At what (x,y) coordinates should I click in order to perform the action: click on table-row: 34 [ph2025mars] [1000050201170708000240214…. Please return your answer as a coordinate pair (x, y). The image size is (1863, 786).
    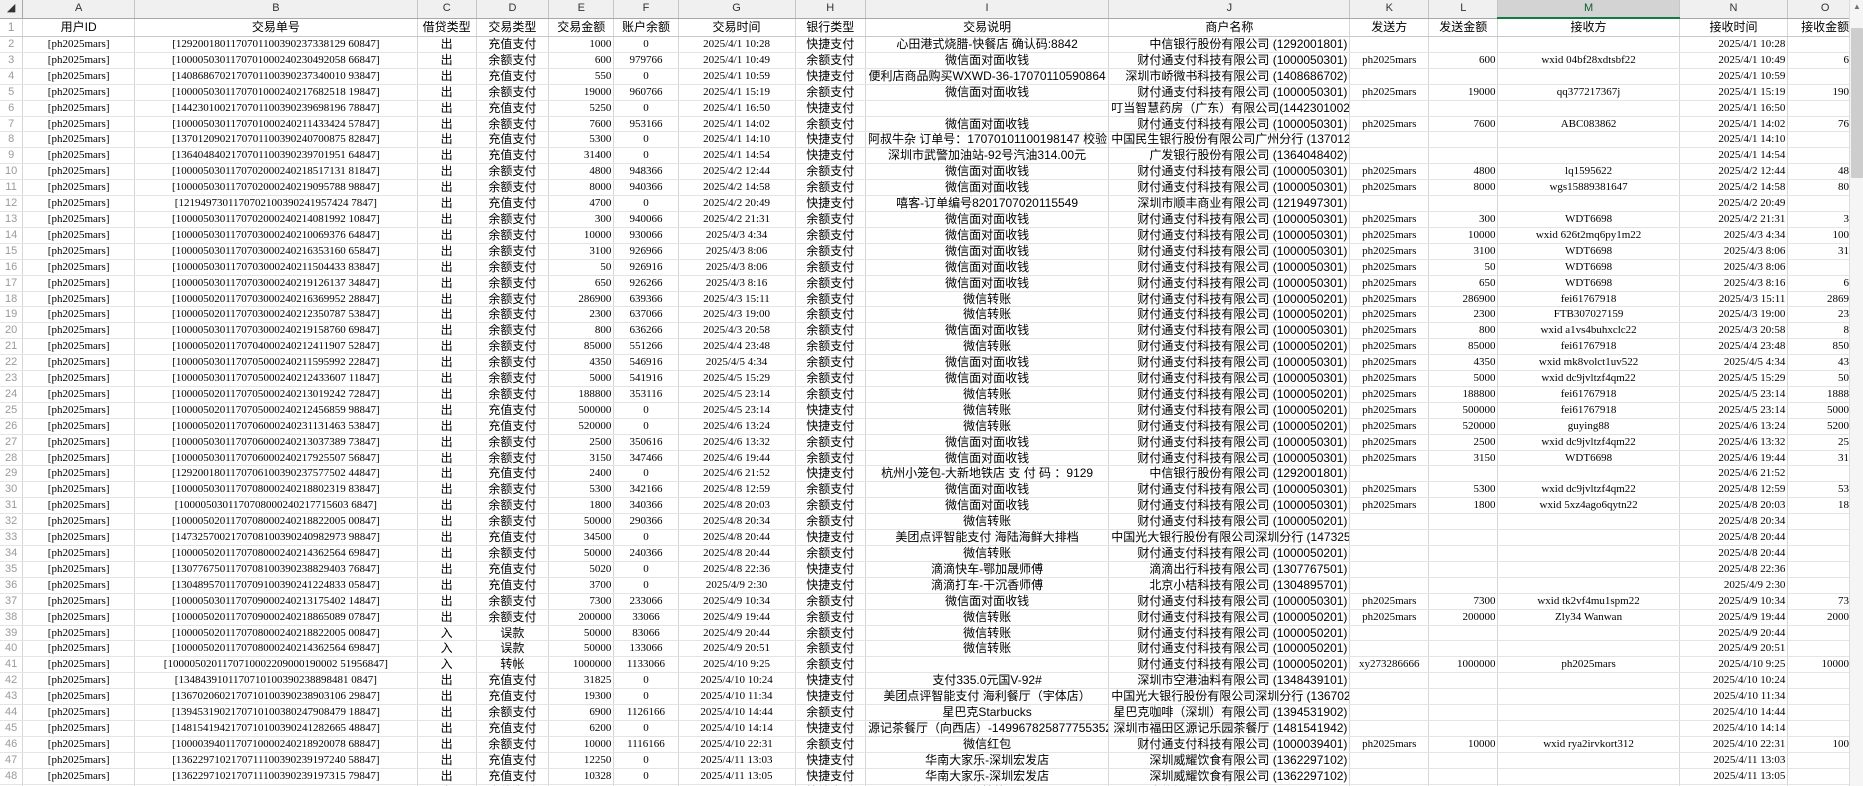
    Looking at the image, I should click on (931, 553).